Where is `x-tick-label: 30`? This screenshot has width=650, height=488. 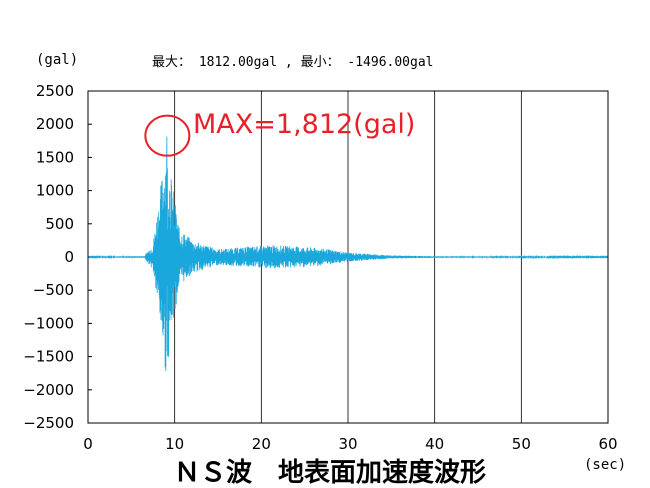 x-tick-label: 30 is located at coordinates (347, 444).